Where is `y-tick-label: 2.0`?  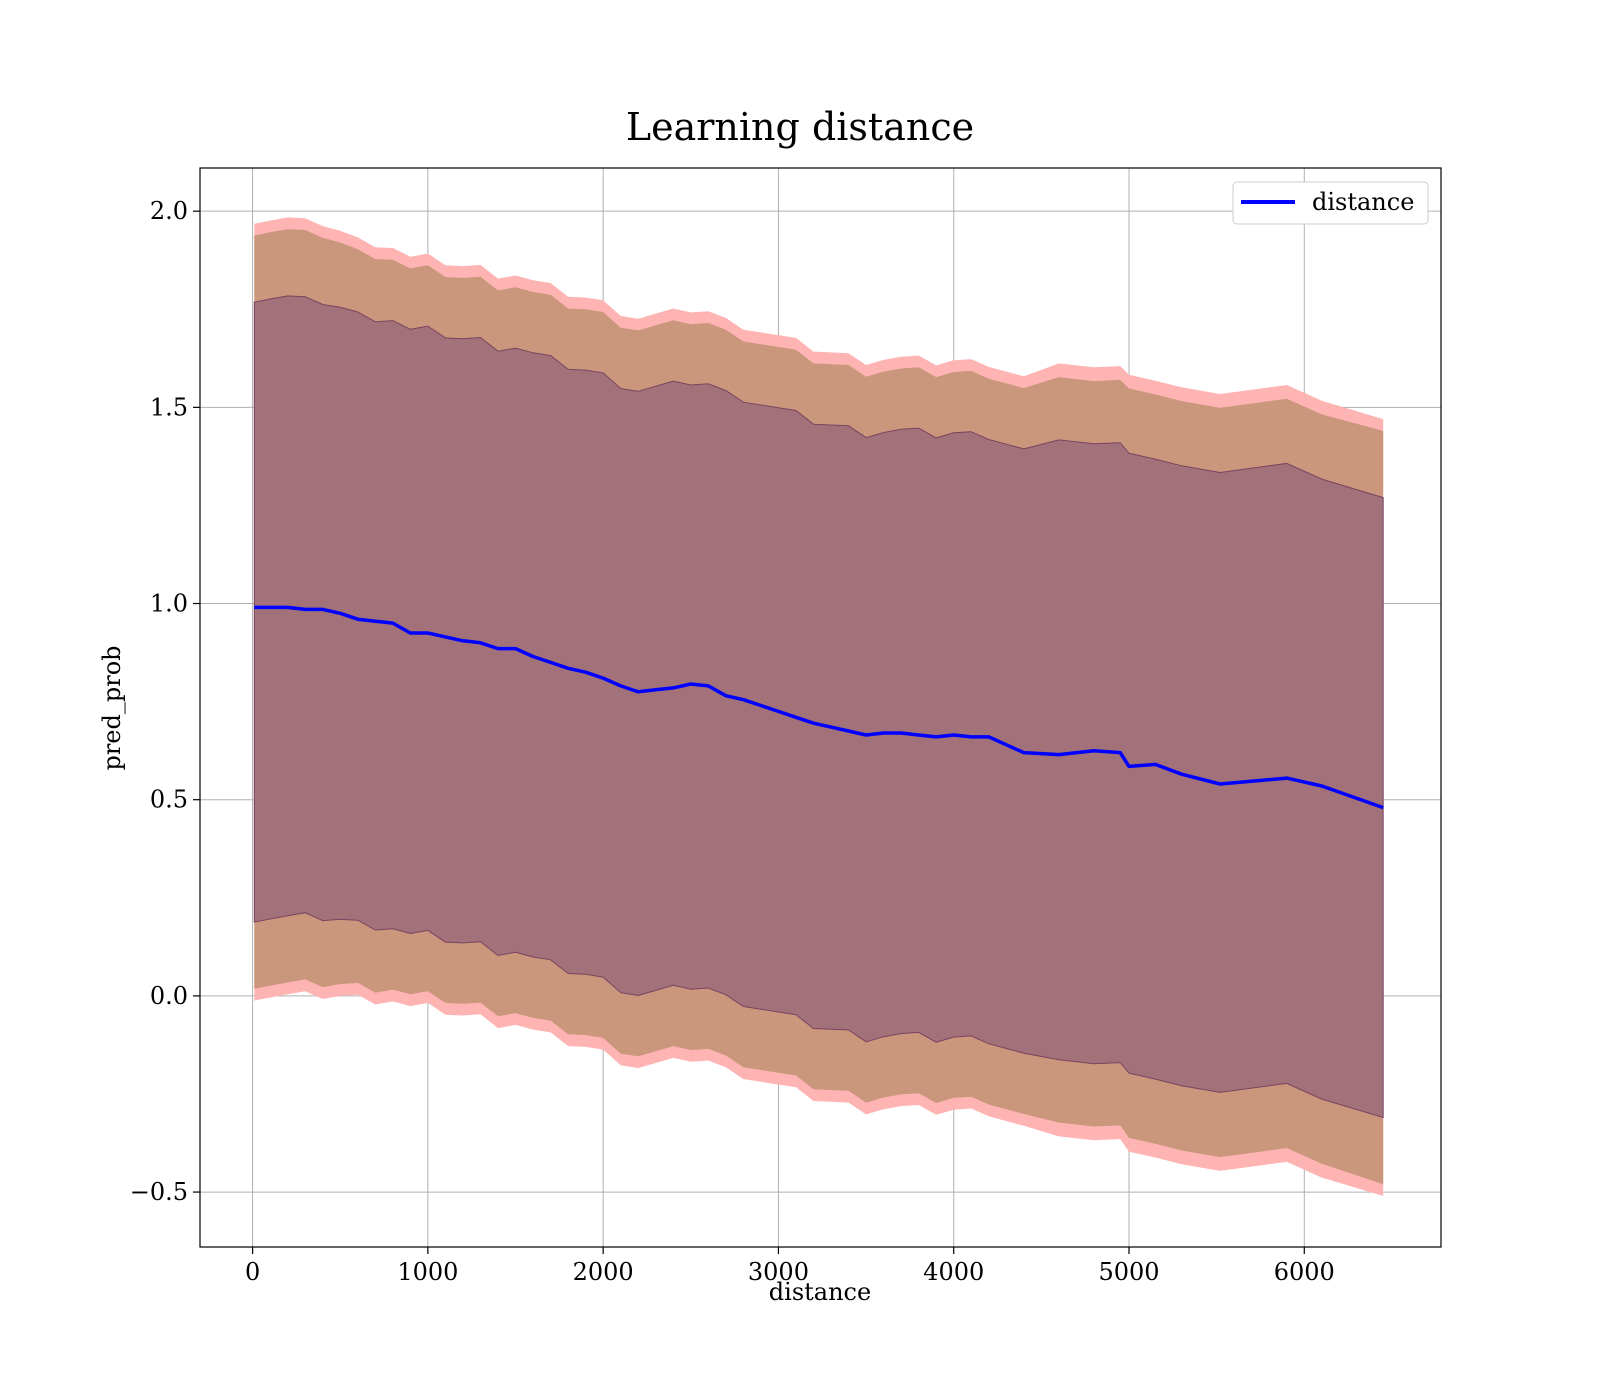 y-tick-label: 2.0 is located at coordinates (169, 211).